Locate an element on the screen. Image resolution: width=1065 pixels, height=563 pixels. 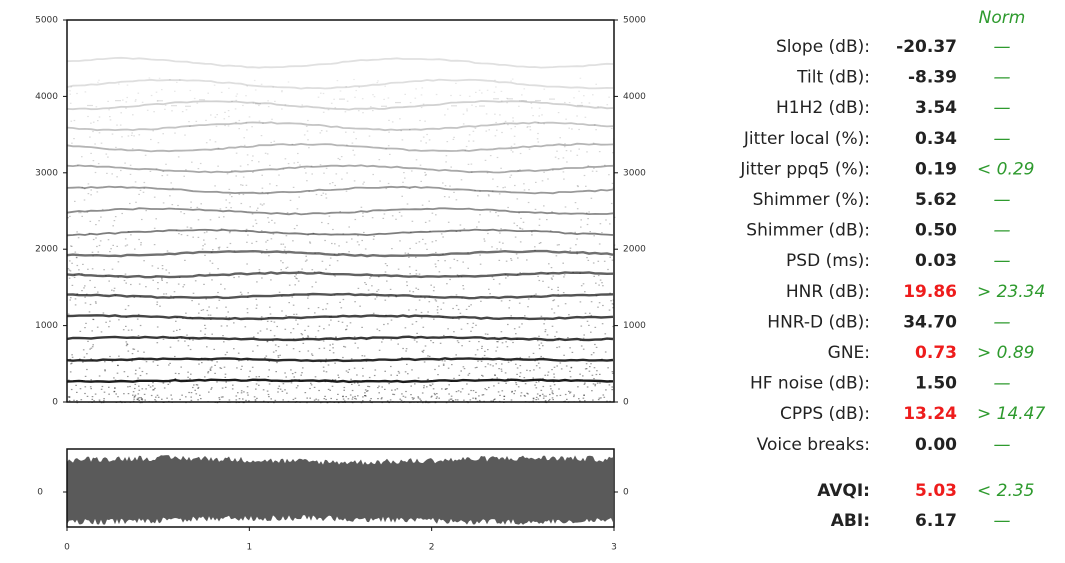
measure-norm: — is located at coordinates (1002, 445).